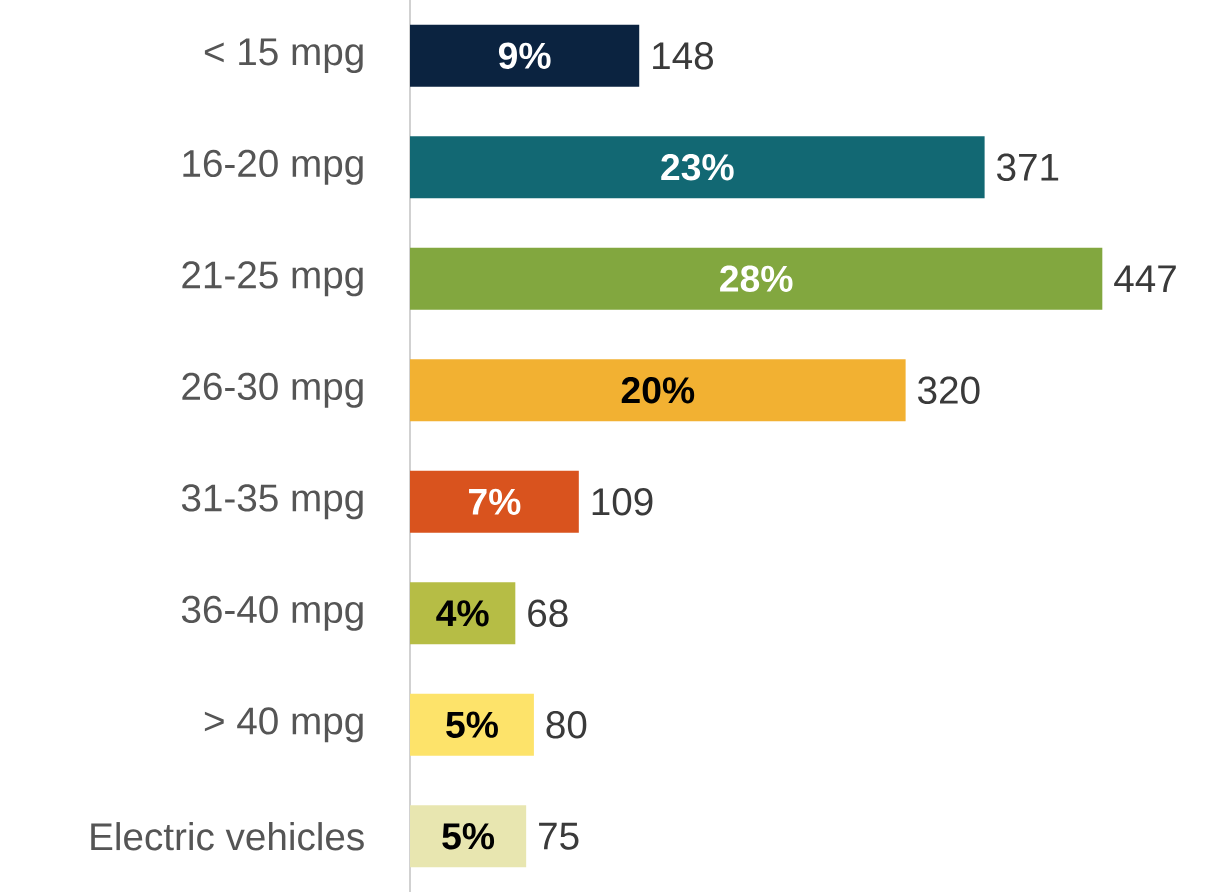 This screenshot has height=892, width=1220. I want to click on annotation: 23%, so click(697, 167).